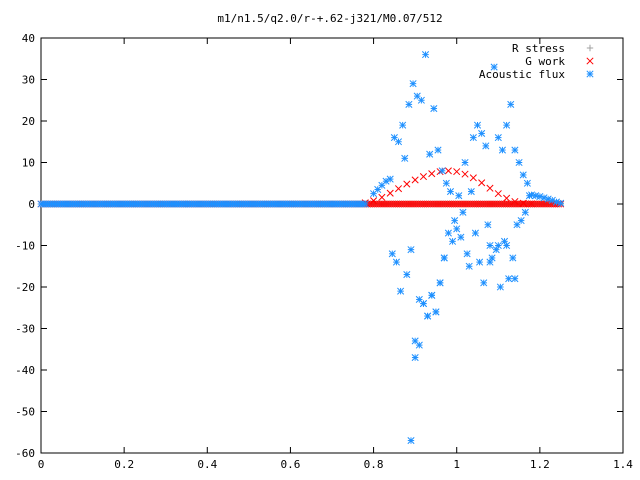  I want to click on chart-title: m1/n1.5/q2.0/r-+.62-j321/M0.07/512, so click(329, 18).